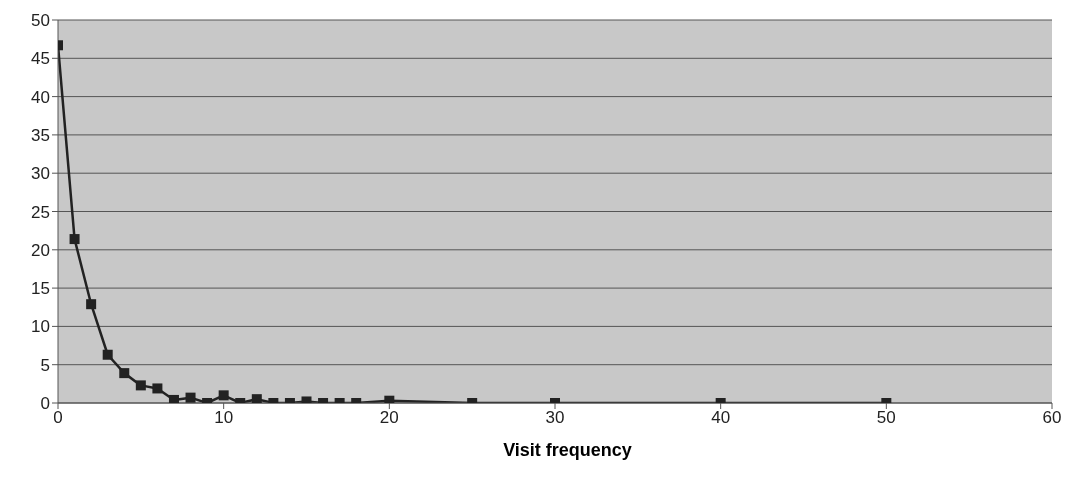  Describe the element at coordinates (567, 450) in the screenshot. I see `x-axis-title: Visit frequency` at that location.